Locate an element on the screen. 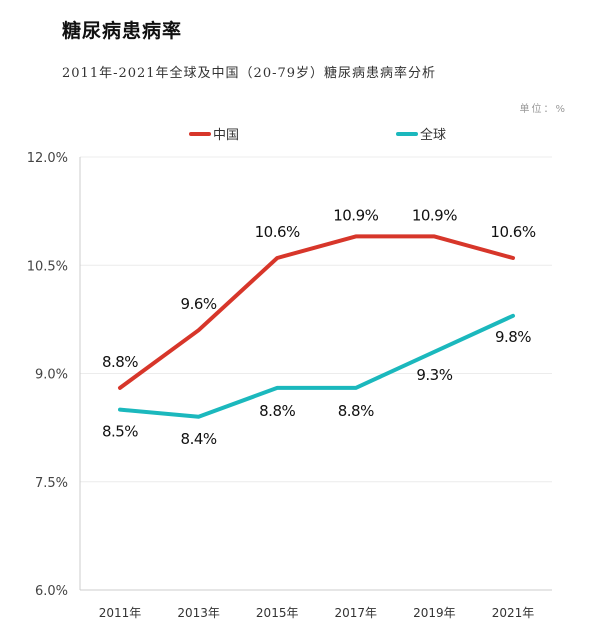 The image size is (591, 634). data-label-global: 8.4% is located at coordinates (199, 439).